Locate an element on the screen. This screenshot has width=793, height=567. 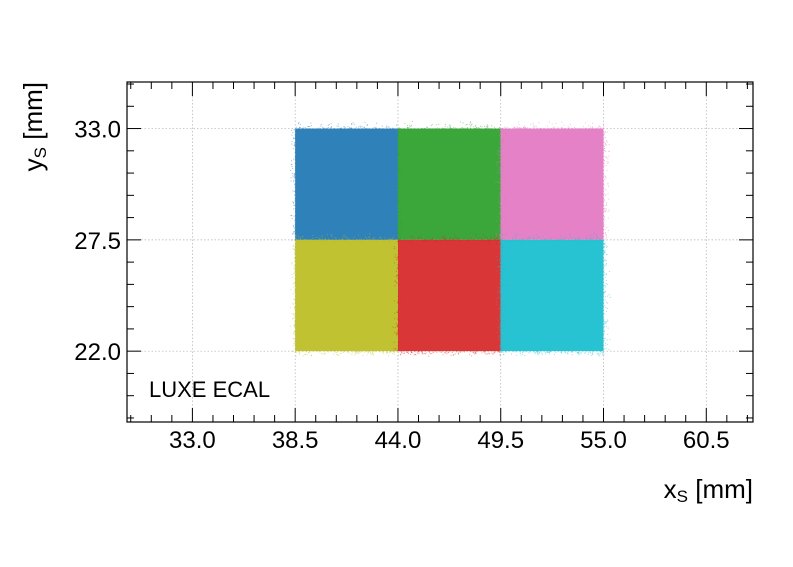
luxe-ecal-annotation: LUXE ECAL is located at coordinates (209, 389).